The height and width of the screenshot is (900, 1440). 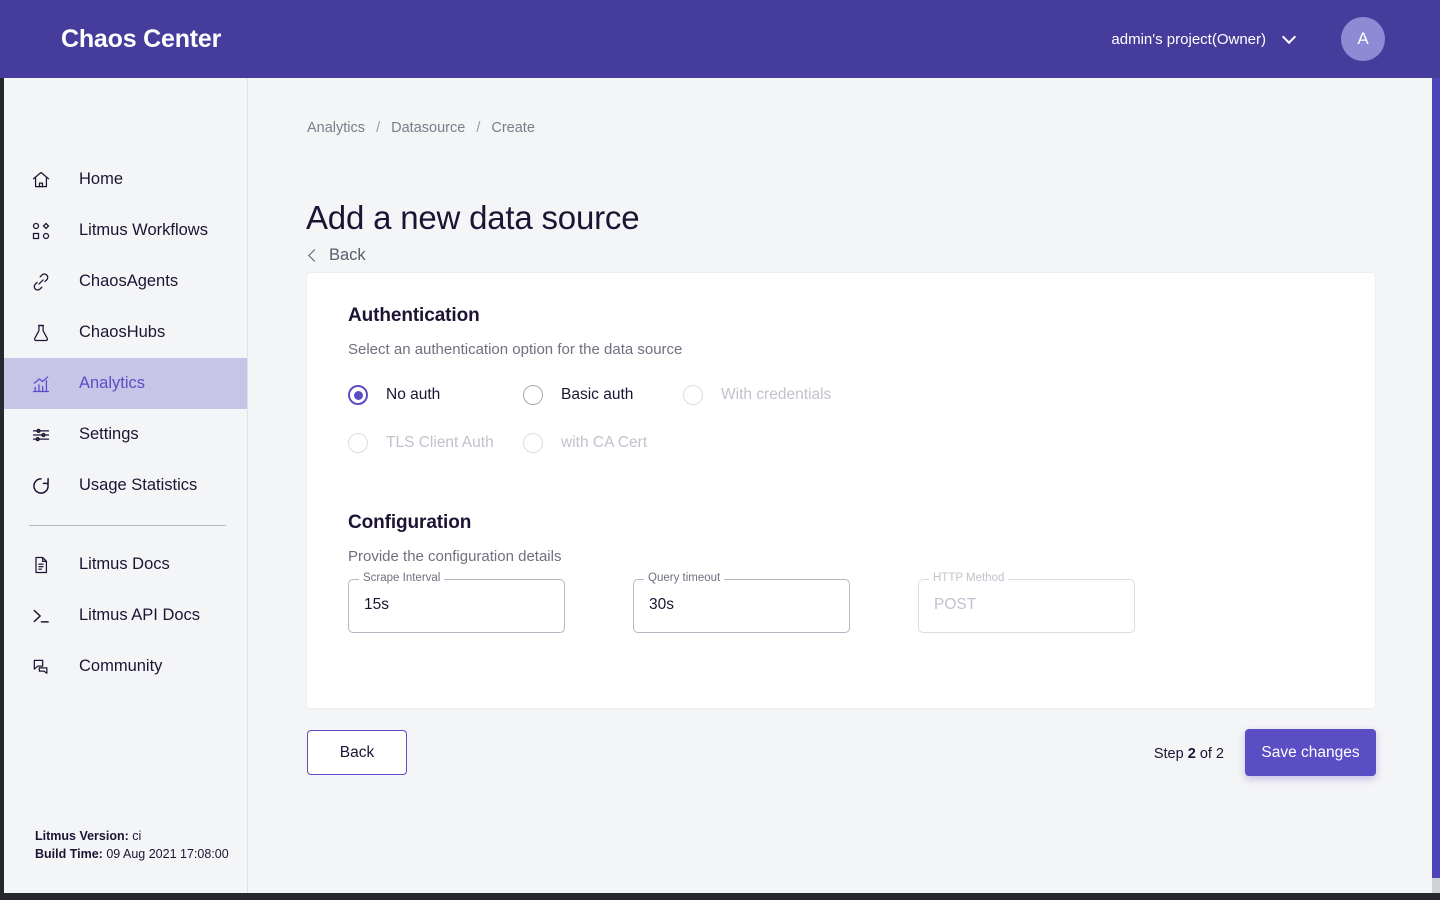 What do you see at coordinates (141, 38) in the screenshot?
I see `app-brand-title: Chaos Center` at bounding box center [141, 38].